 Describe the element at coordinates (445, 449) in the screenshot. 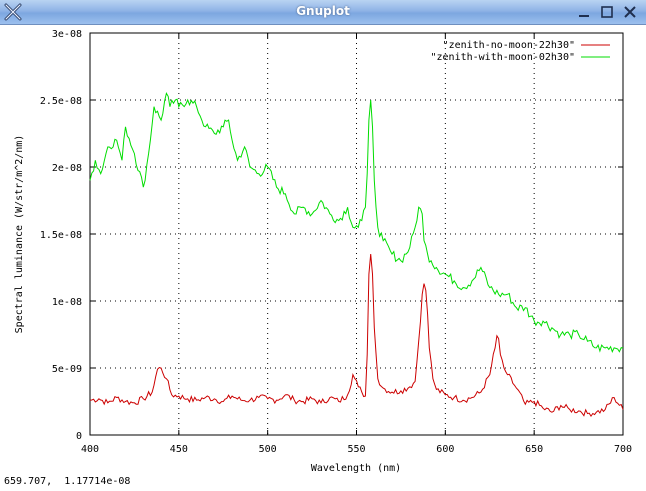

I see `x-tick-label: 600` at that location.